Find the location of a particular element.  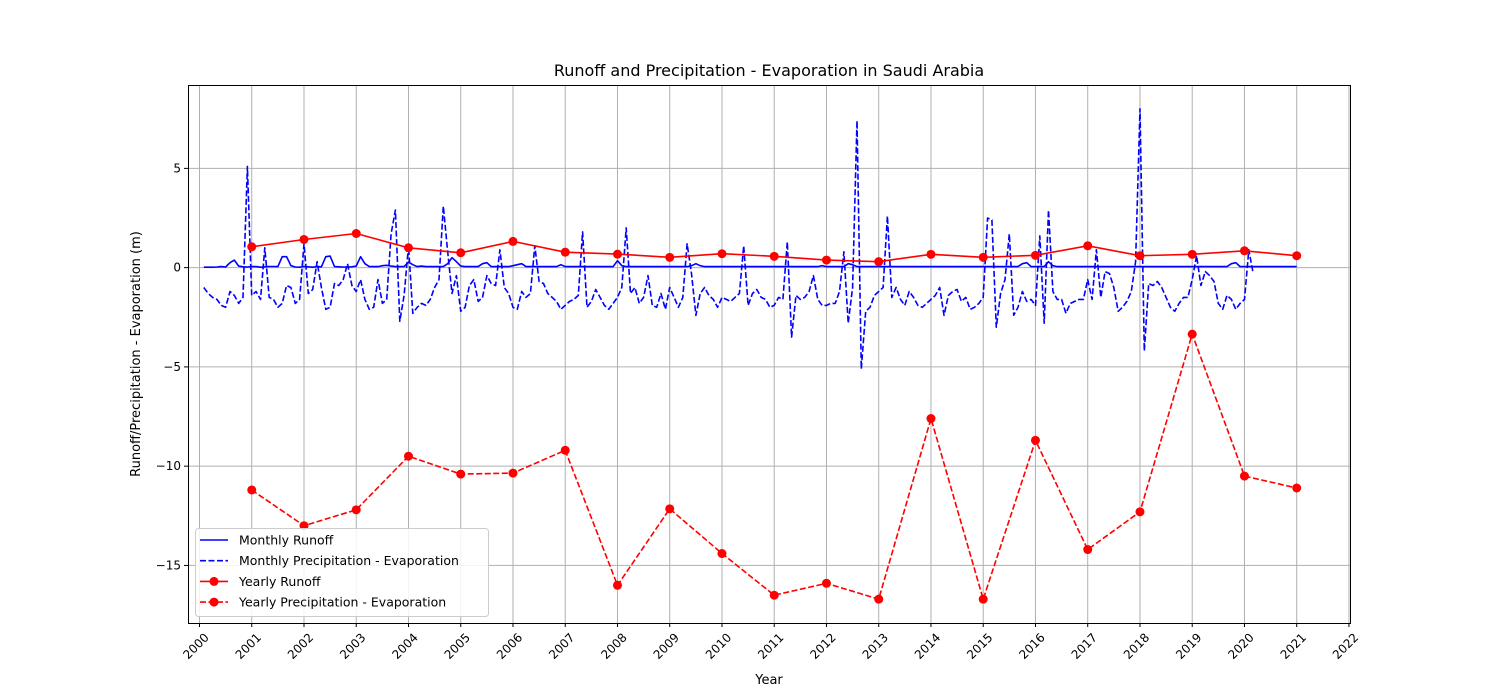

y-tick-label: −15 is located at coordinates (168, 565).